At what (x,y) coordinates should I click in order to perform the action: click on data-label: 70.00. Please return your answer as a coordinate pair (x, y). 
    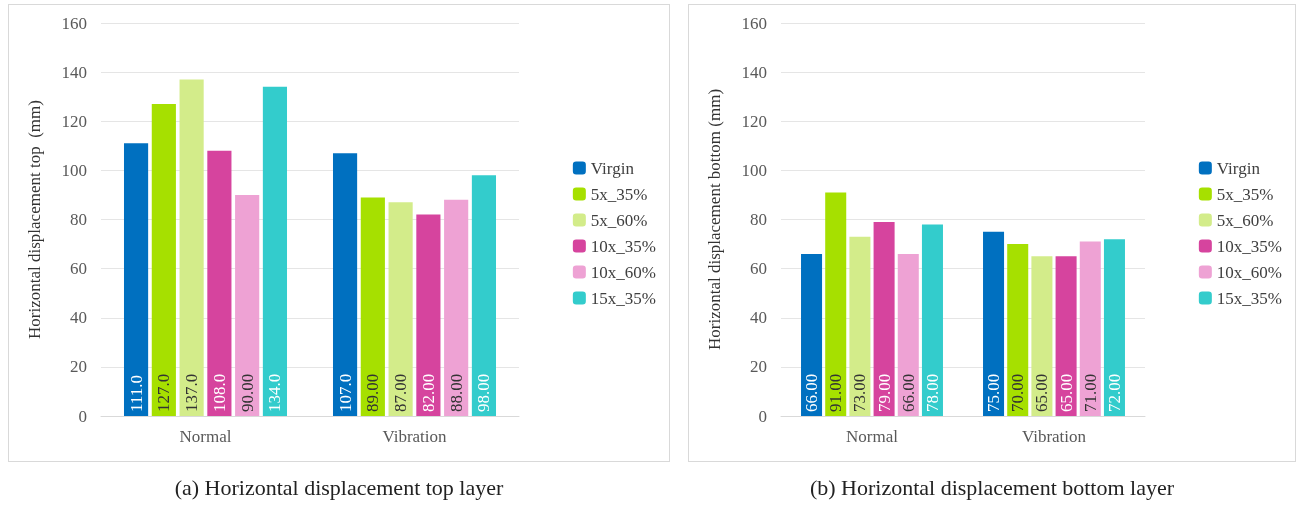
    Looking at the image, I should click on (1018, 392).